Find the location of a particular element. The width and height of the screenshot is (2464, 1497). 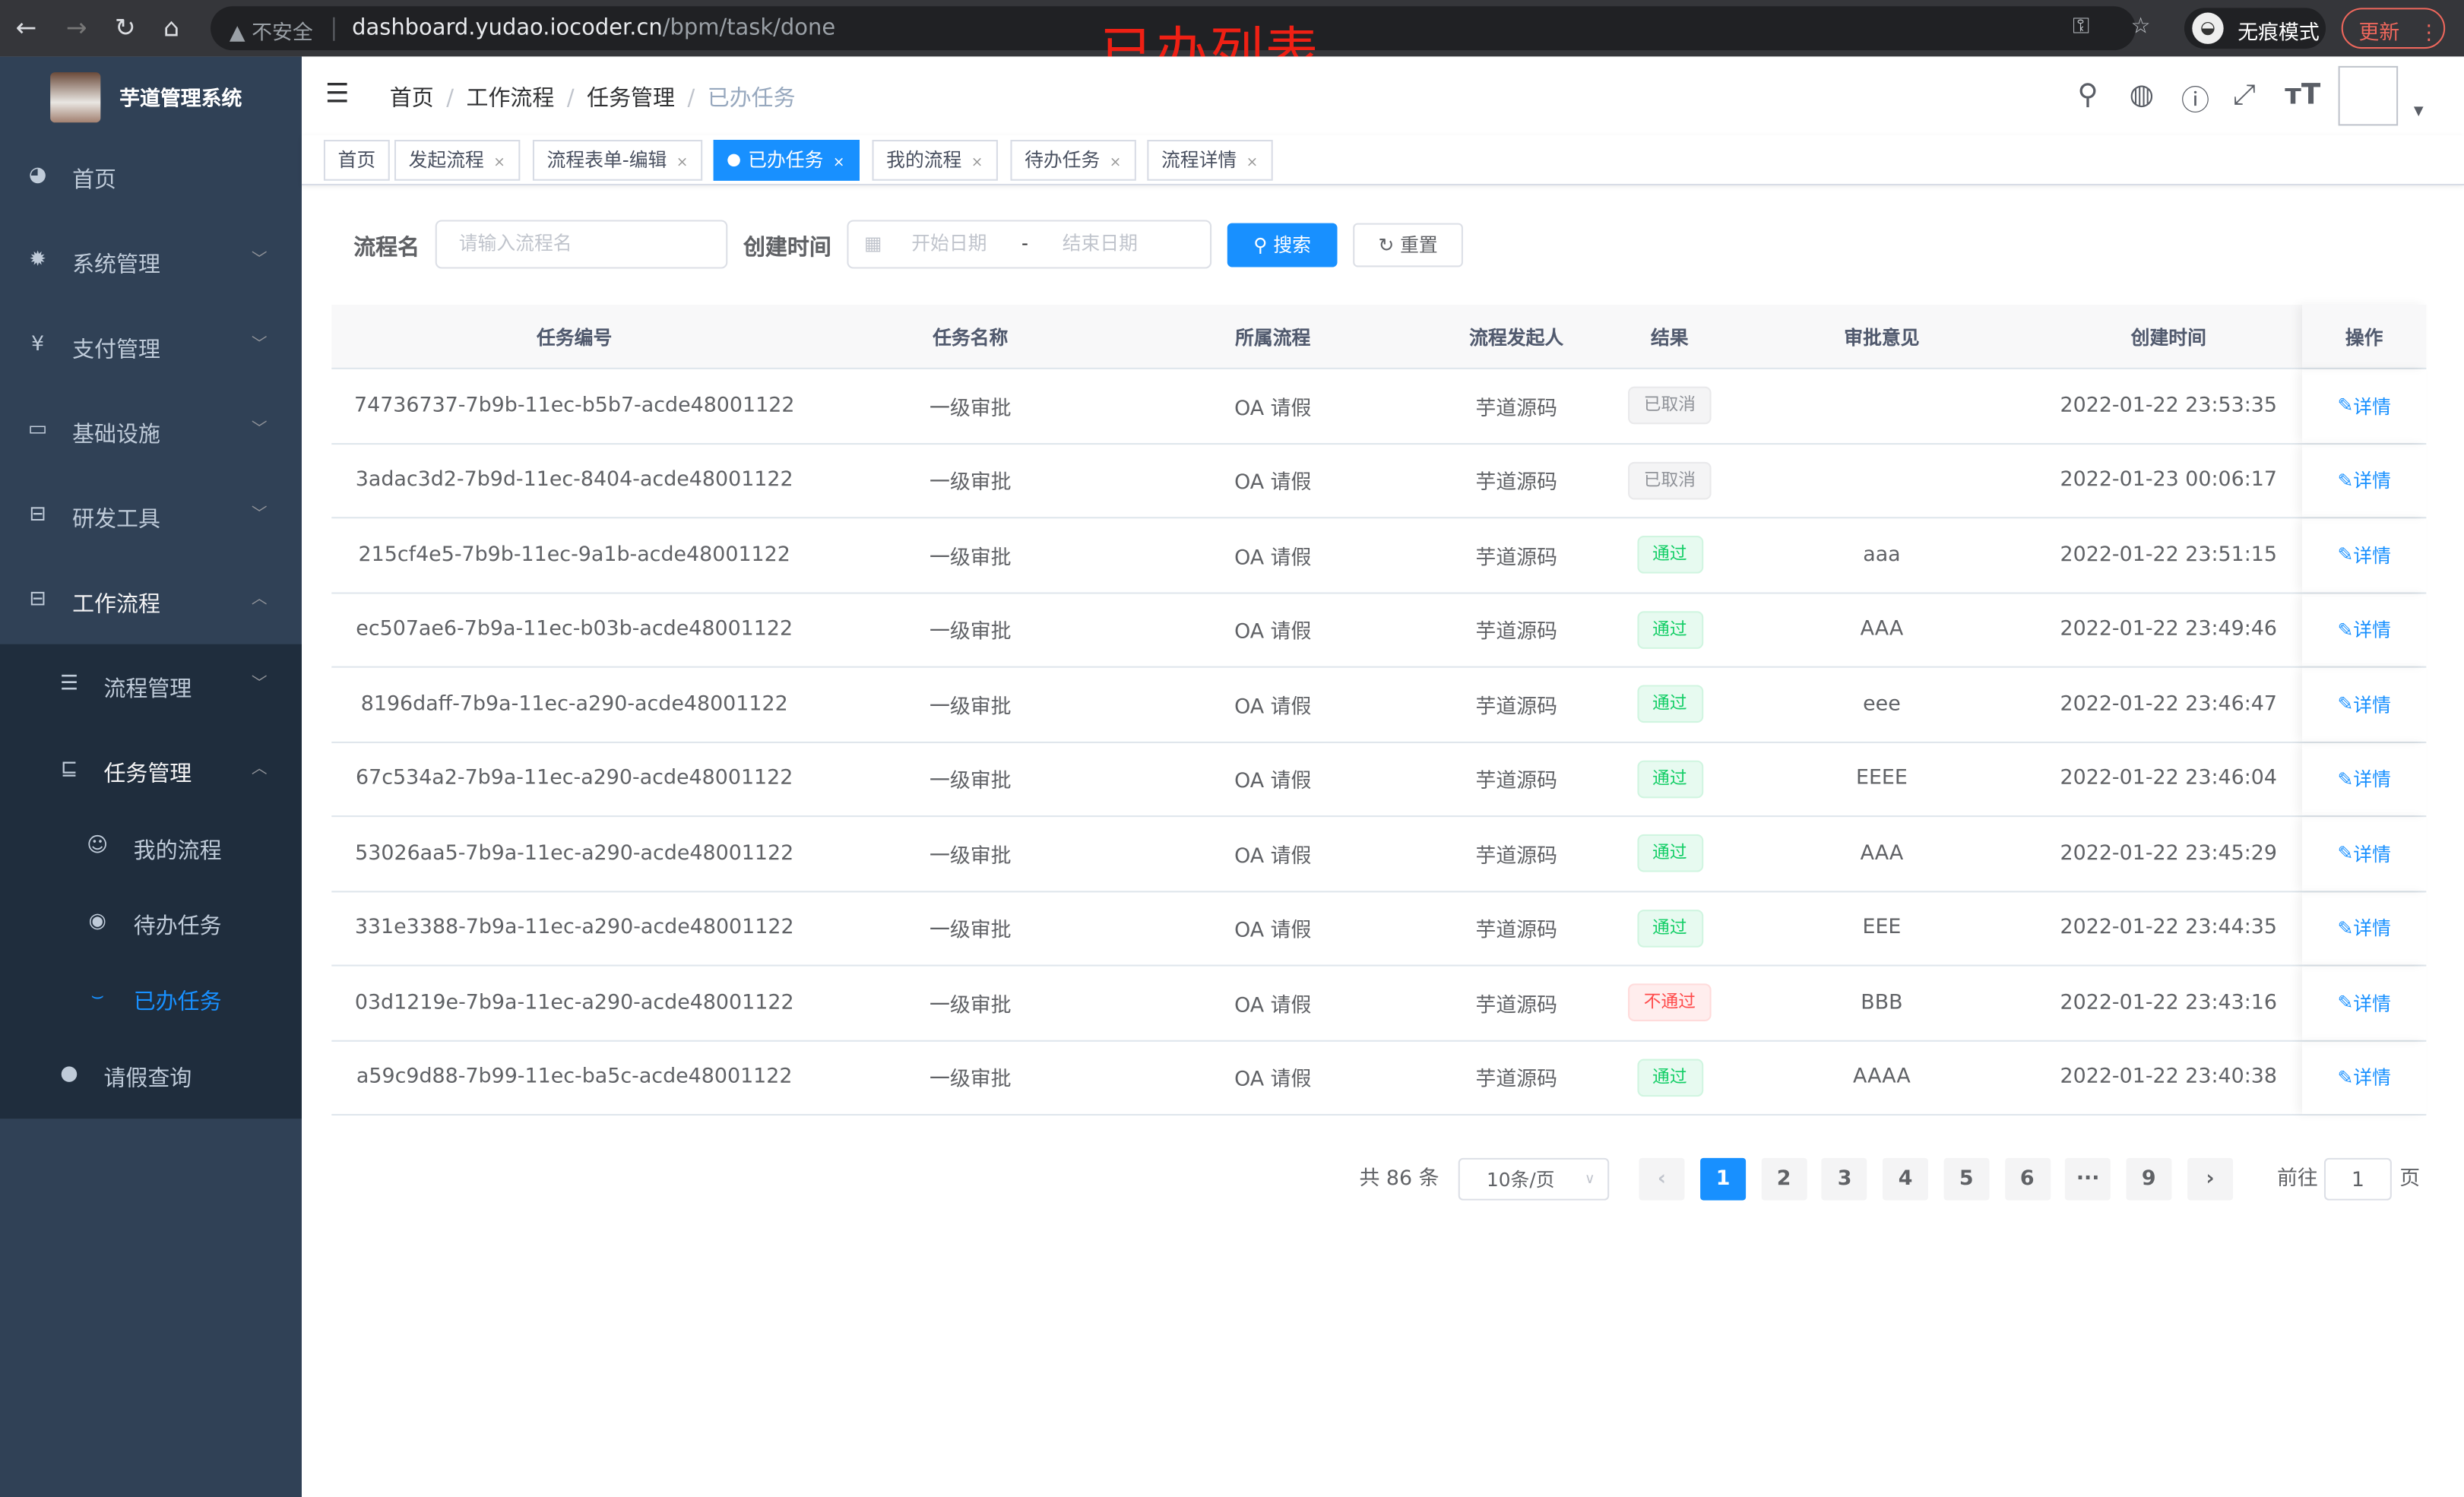

tag-todo: 待办任务 × is located at coordinates (1072, 160).